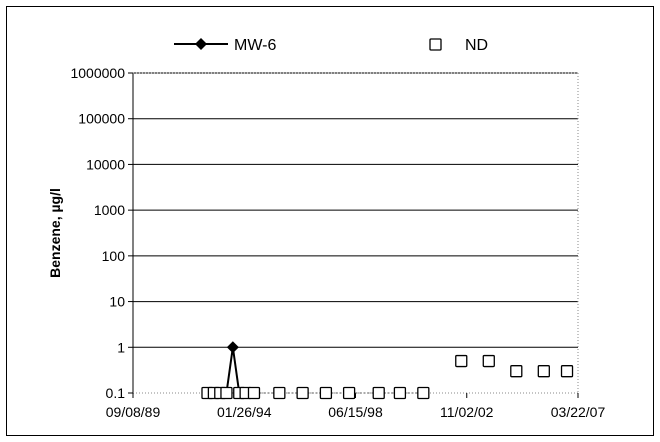  I want to click on x-axis-ticks: 09/08/89 01/26/94 06/15/98 11/02/02 03/22/07, so click(356, 406).